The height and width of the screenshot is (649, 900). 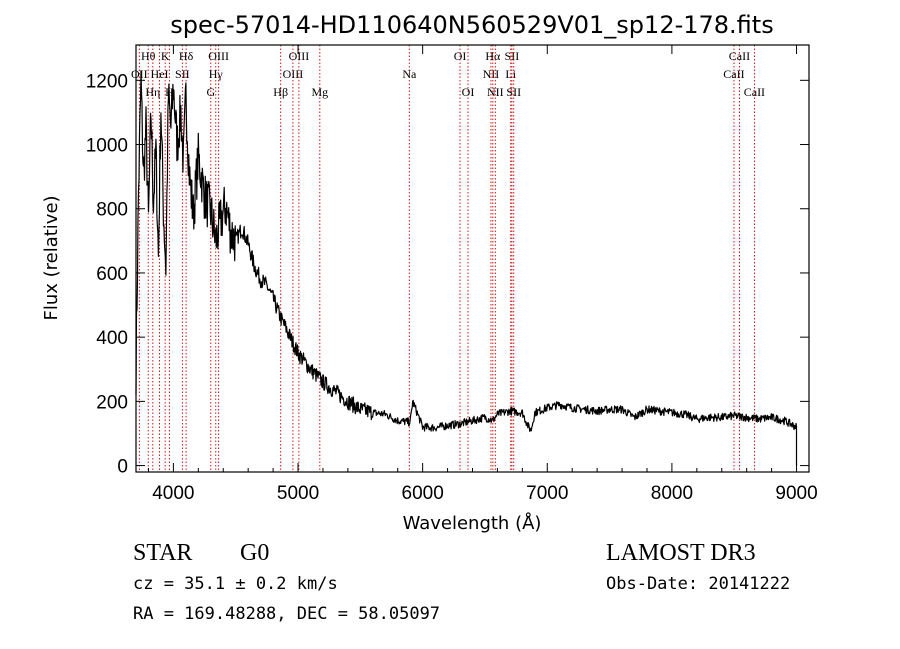 What do you see at coordinates (739, 56) in the screenshot?
I see `line-label-25: CaII` at bounding box center [739, 56].